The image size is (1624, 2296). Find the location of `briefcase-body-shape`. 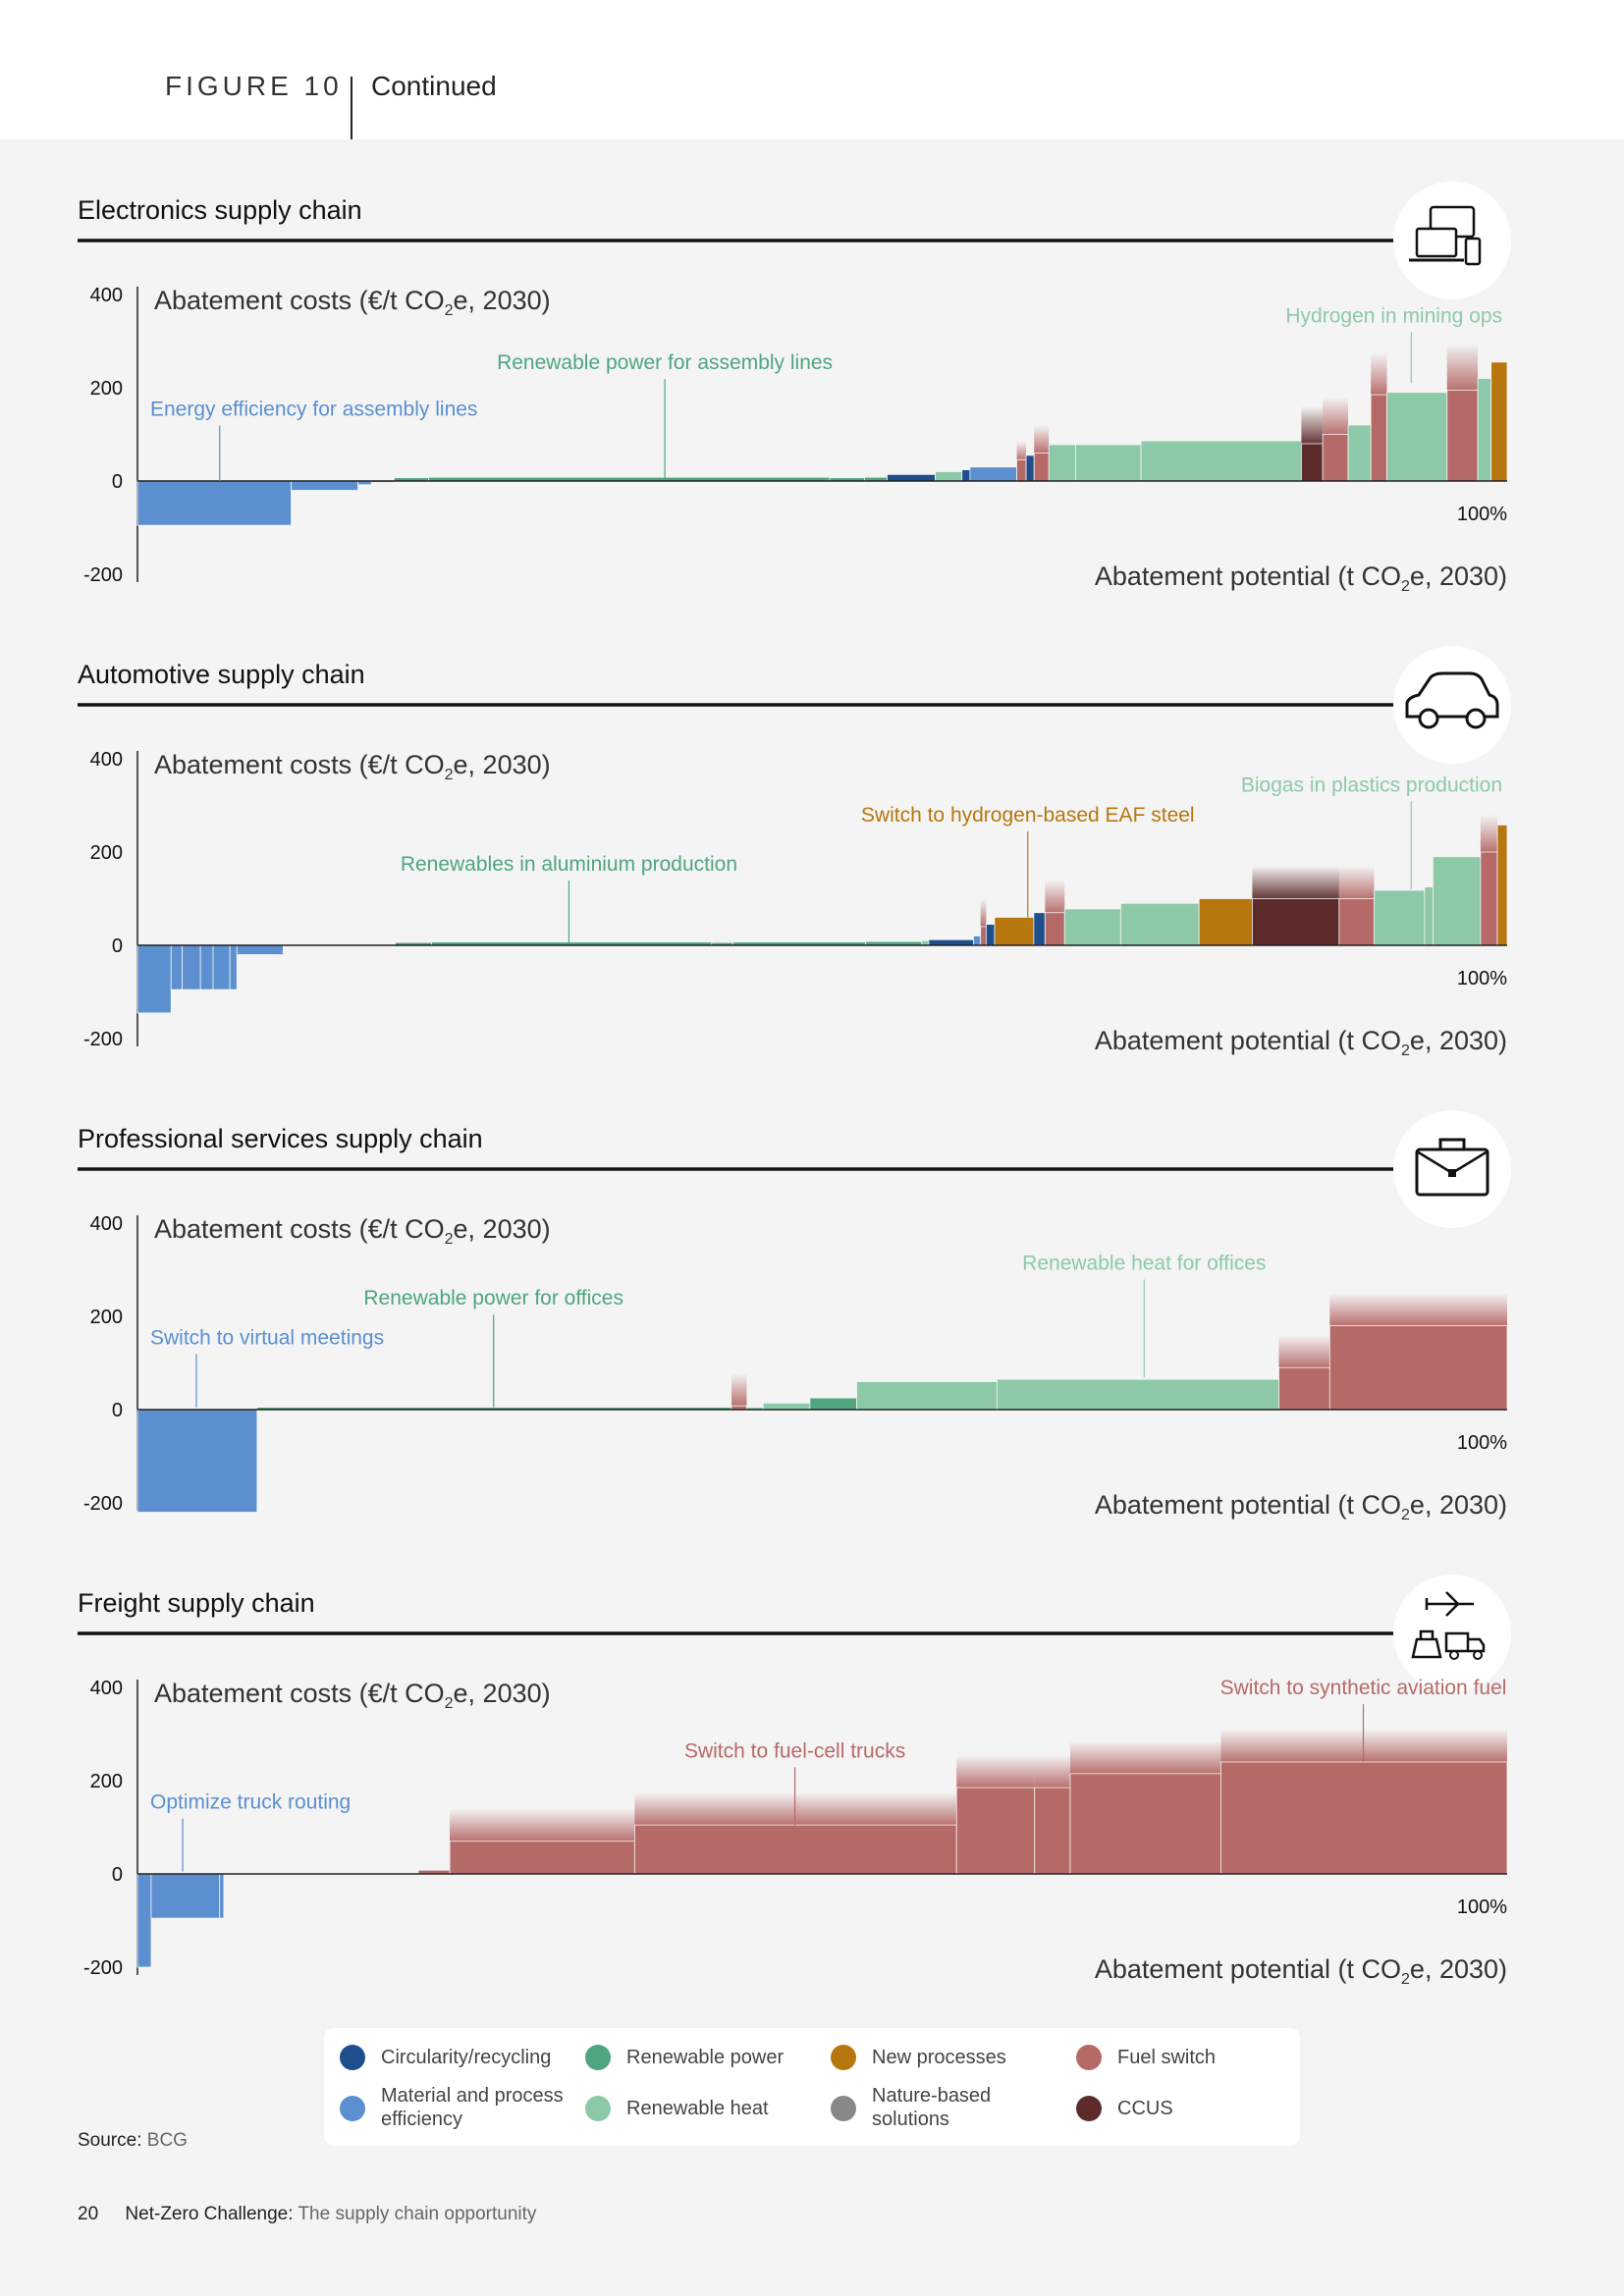

briefcase-body-shape is located at coordinates (1452, 1172).